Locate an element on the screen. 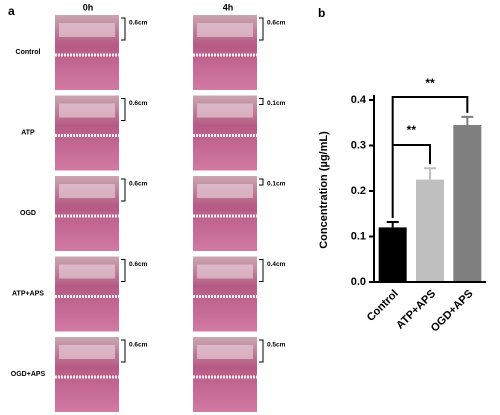  x-tick-label: Control is located at coordinates (383, 306).